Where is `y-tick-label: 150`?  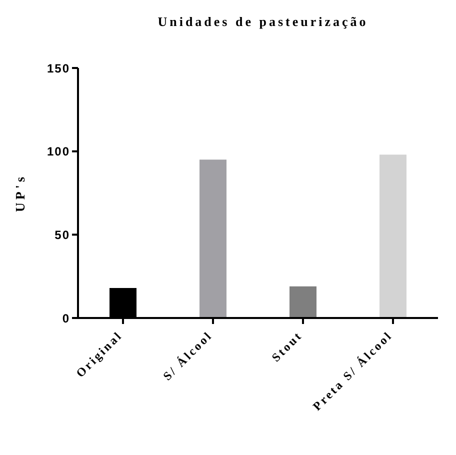 y-tick-label: 150 is located at coordinates (58, 68).